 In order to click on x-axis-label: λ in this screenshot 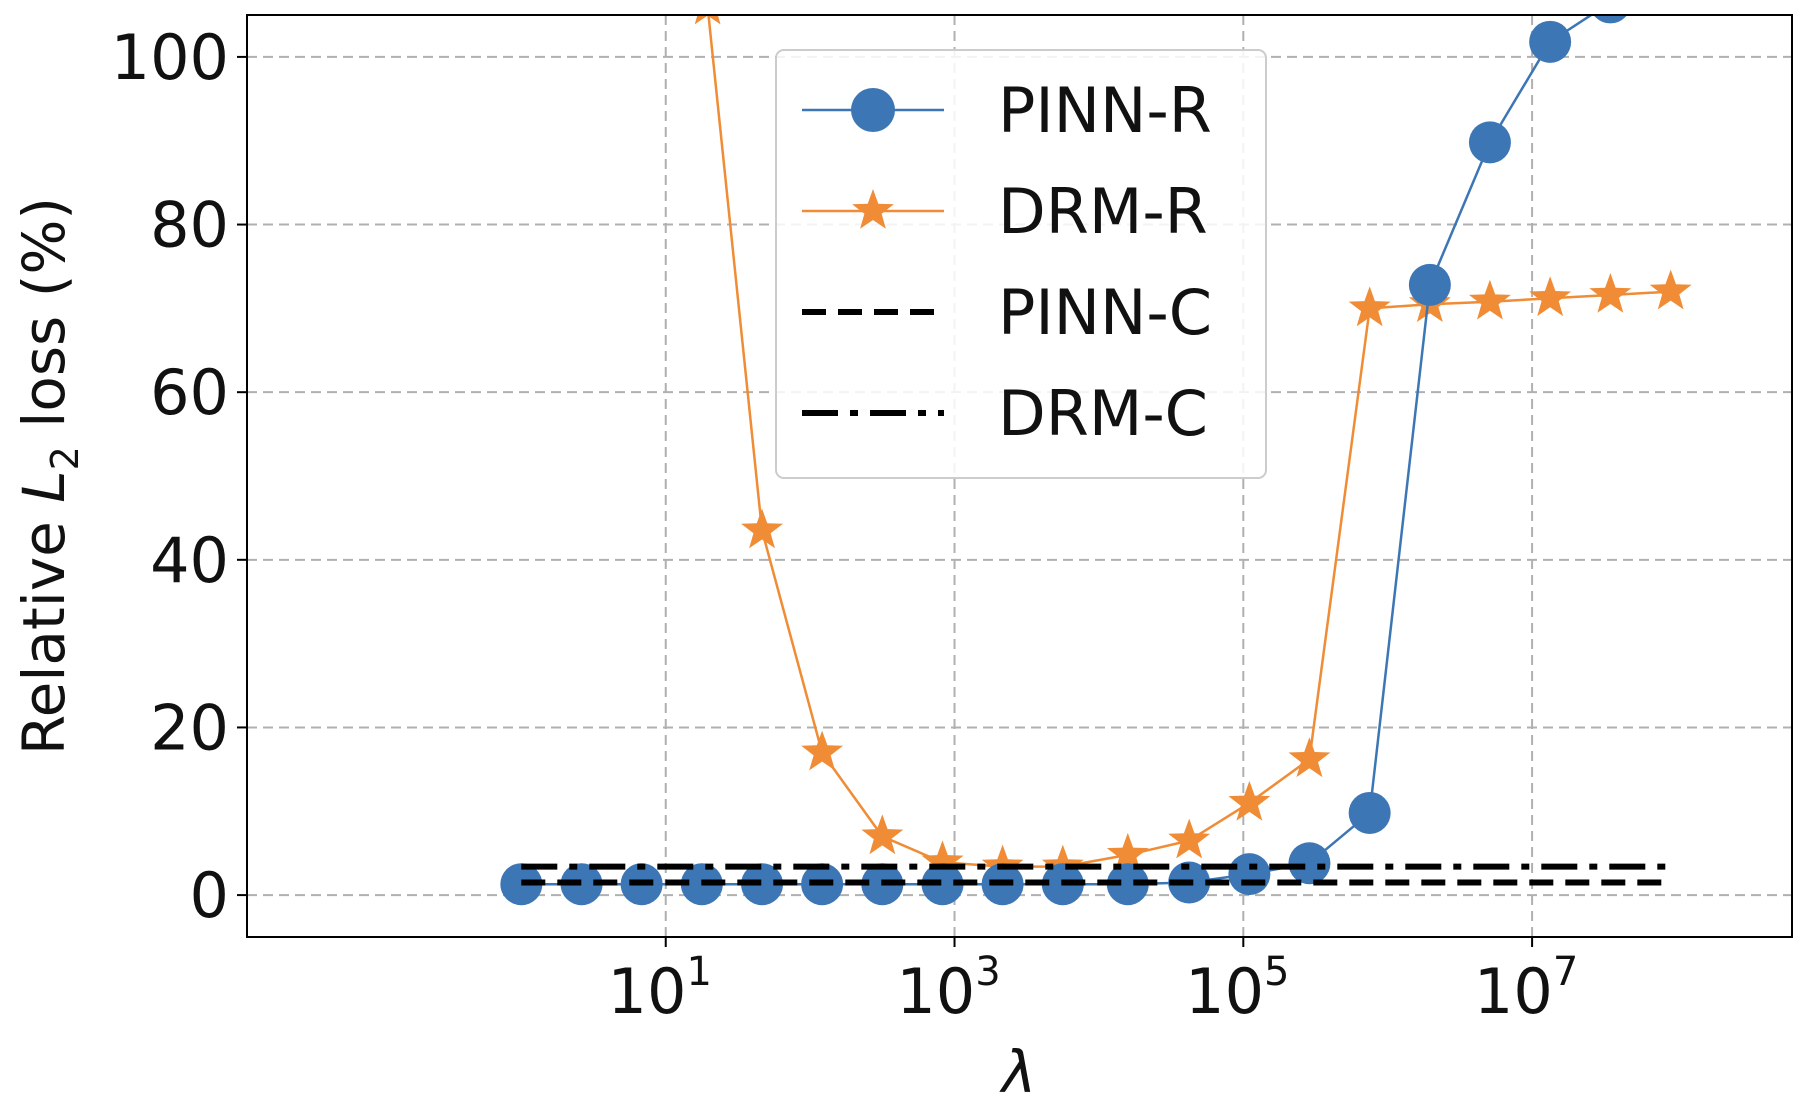, I will do `click(1017, 1072)`.